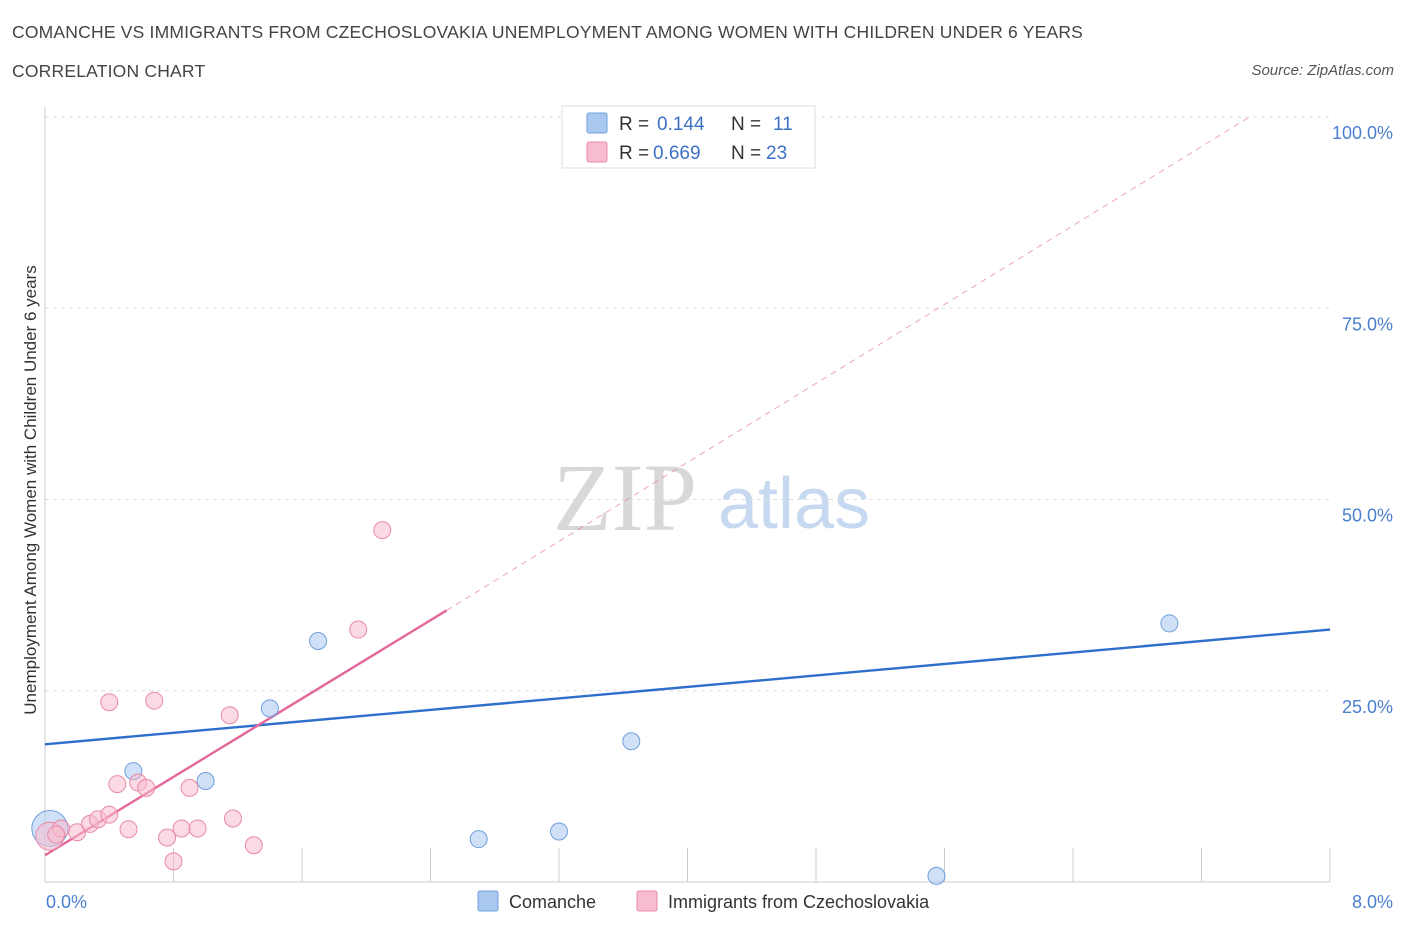 The image size is (1406, 930). What do you see at coordinates (1367, 707) in the screenshot?
I see `y-tick-label: 25.0%` at bounding box center [1367, 707].